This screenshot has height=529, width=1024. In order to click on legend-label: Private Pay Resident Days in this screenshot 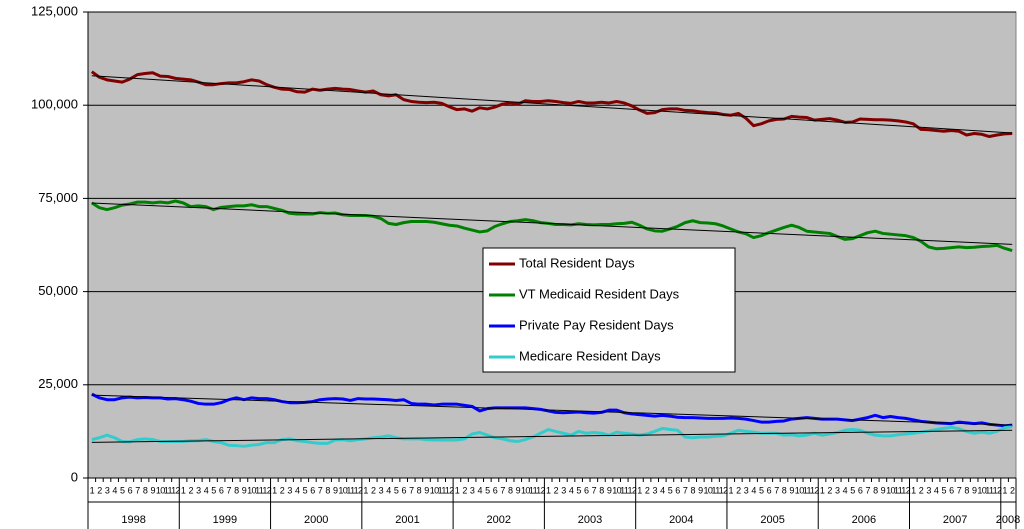, I will do `click(596, 324)`.